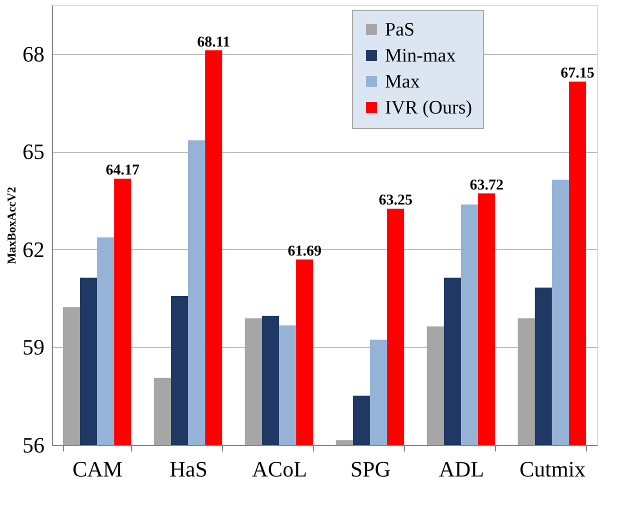  Describe the element at coordinates (461, 469) in the screenshot. I see `x-tick-label: ADL` at that location.